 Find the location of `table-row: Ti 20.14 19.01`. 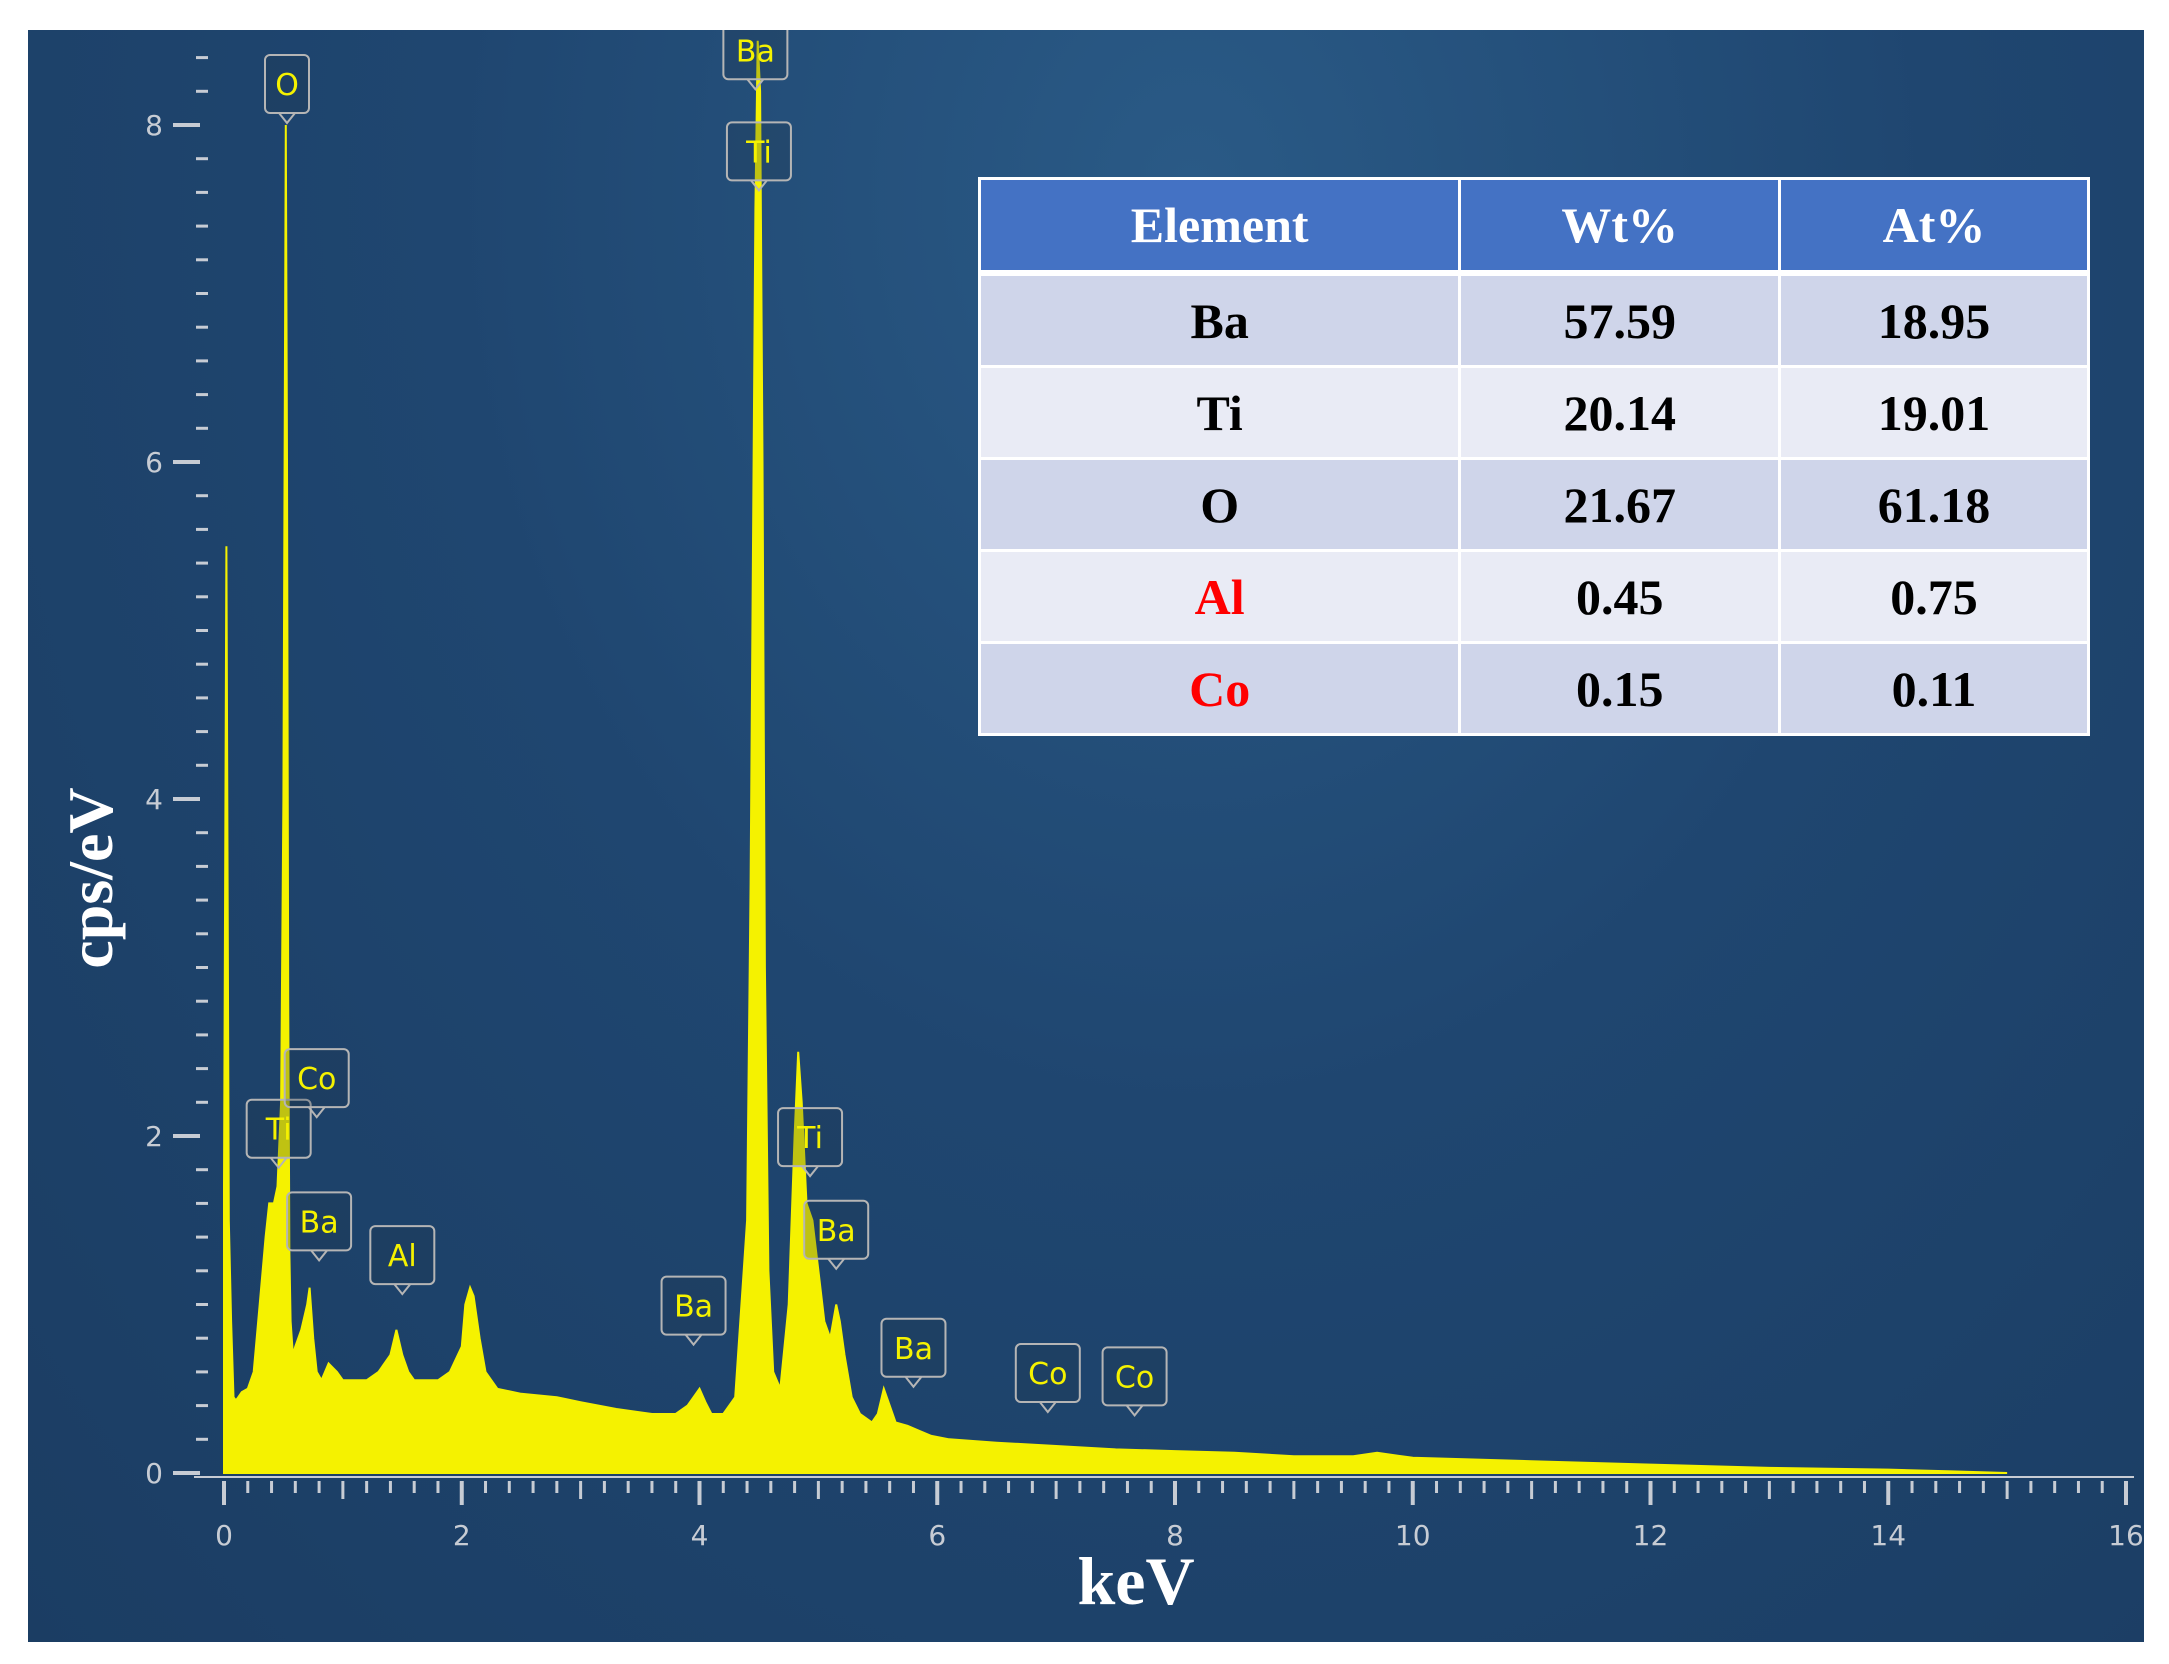

table-row: Ti 20.14 19.01 is located at coordinates (1533, 412).